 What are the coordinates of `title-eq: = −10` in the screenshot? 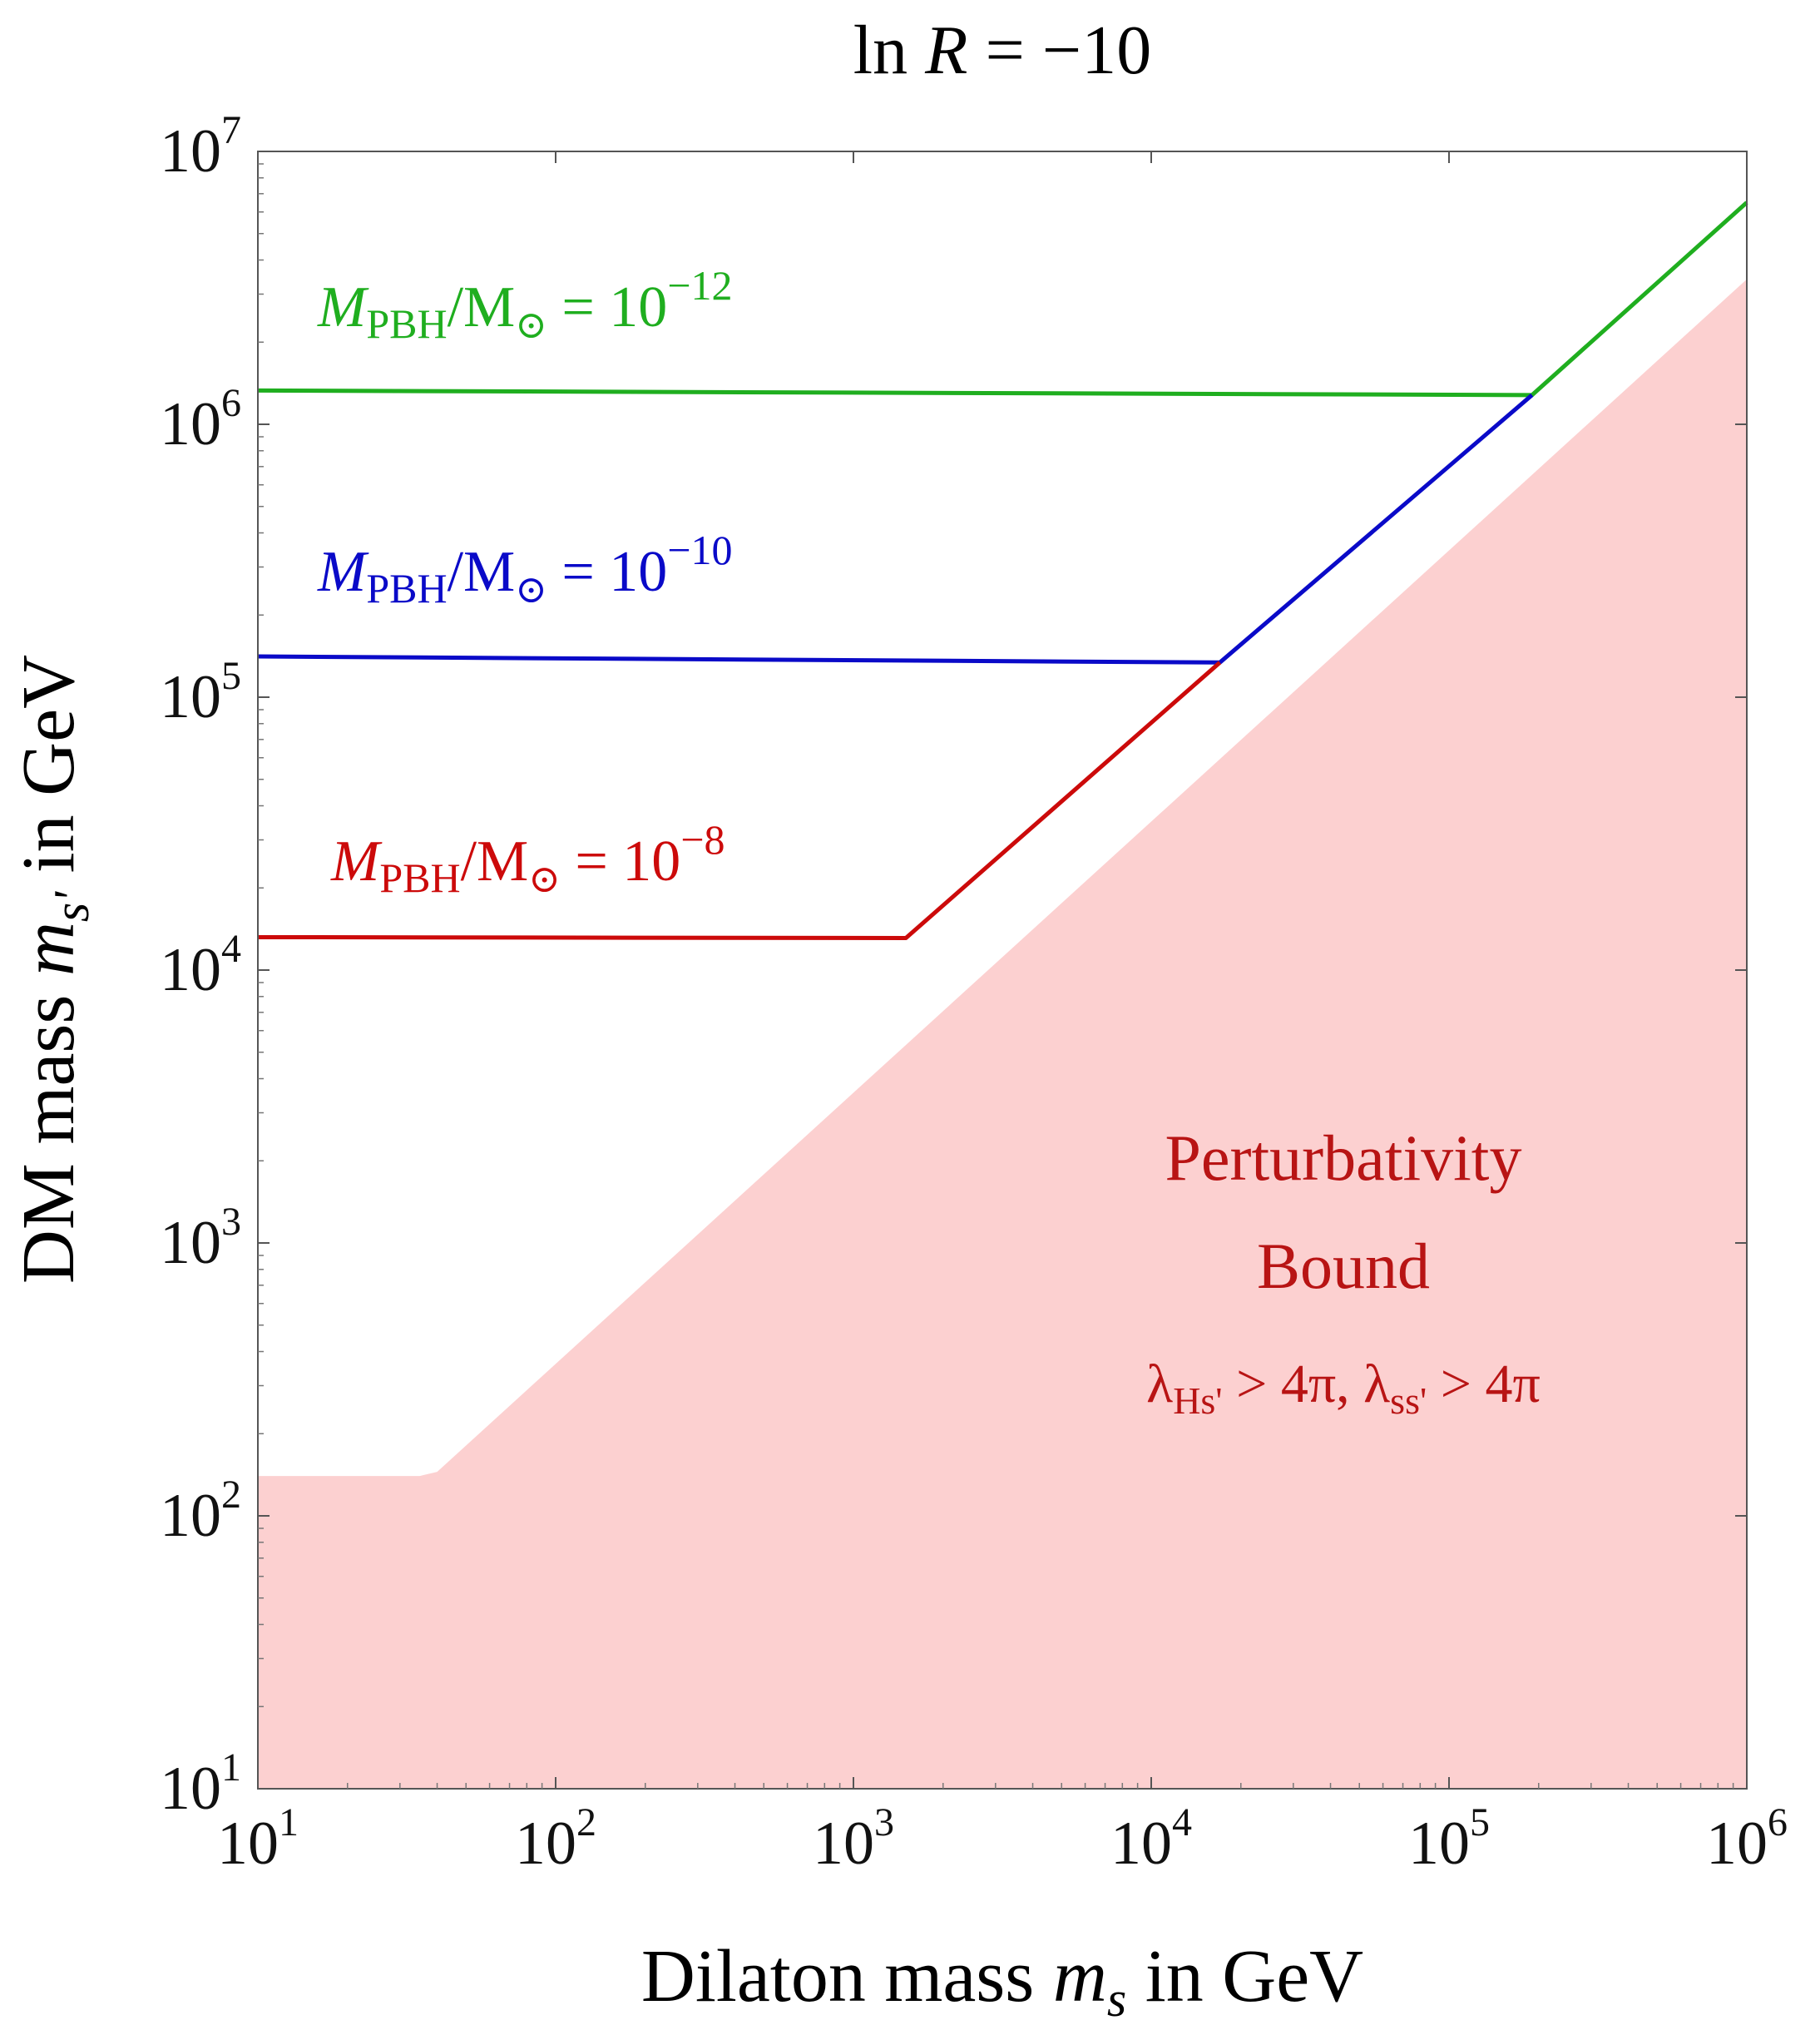 It's located at (1059, 51).